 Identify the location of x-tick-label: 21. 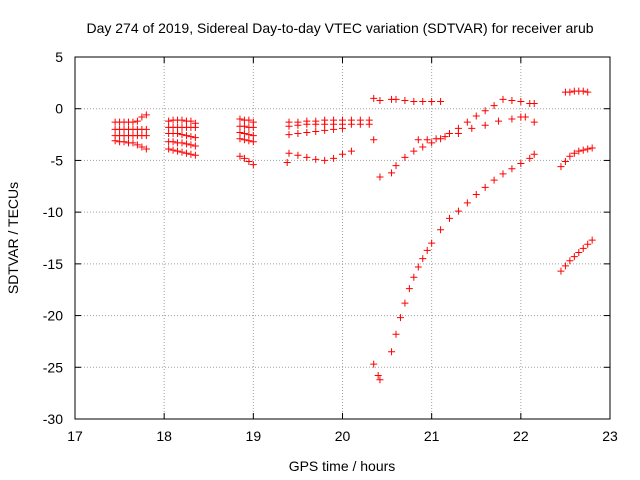
(432, 436).